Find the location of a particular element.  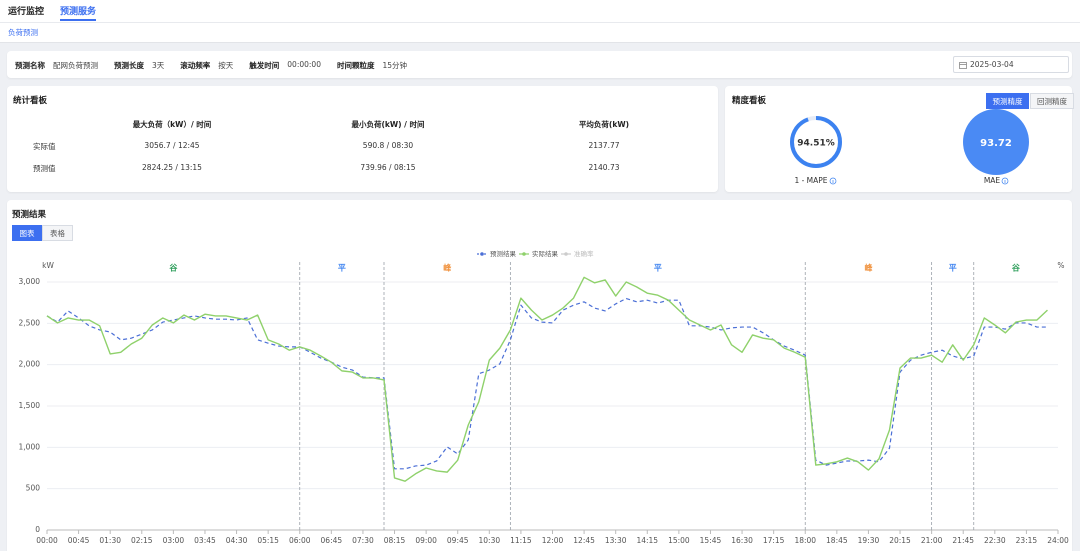

view-tab: 图表 is located at coordinates (27, 233).